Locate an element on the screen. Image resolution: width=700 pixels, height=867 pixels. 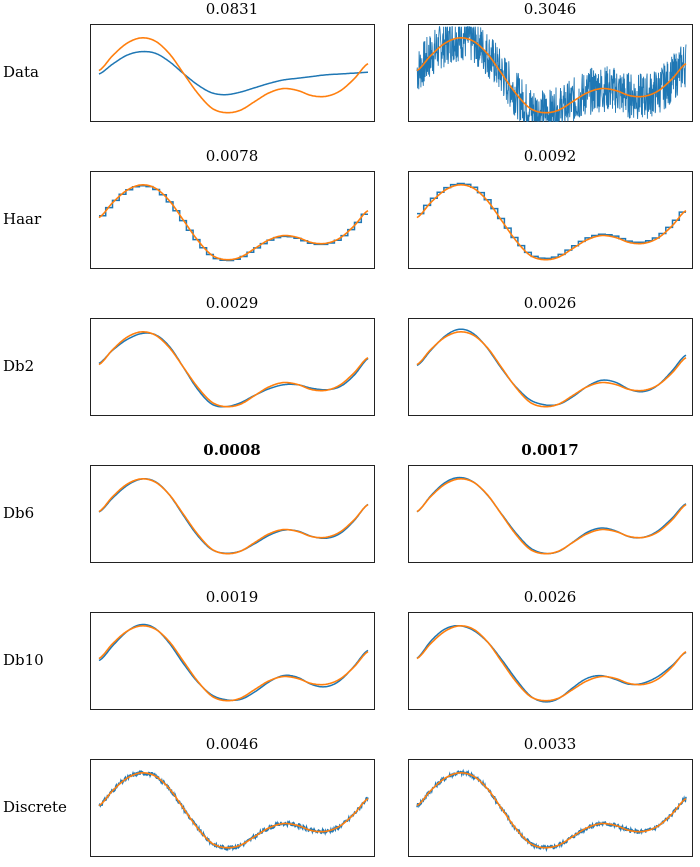
panel-title: 0.3046 is located at coordinates (550, 9).